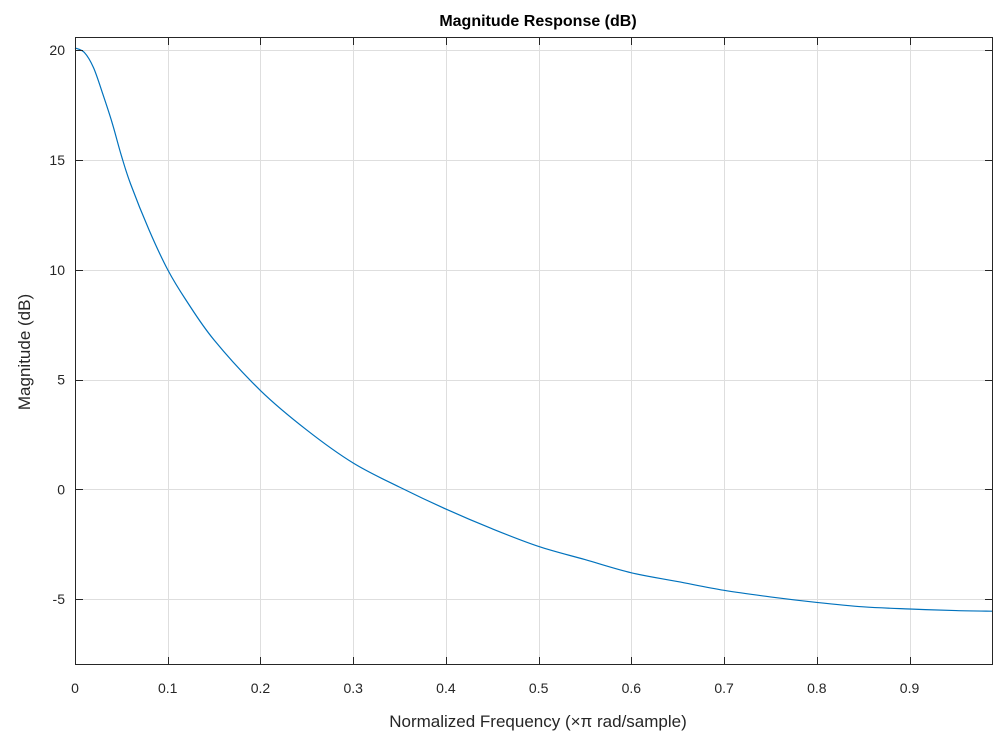 The width and height of the screenshot is (993, 739). I want to click on y-tick-label: 20, so click(57, 50).